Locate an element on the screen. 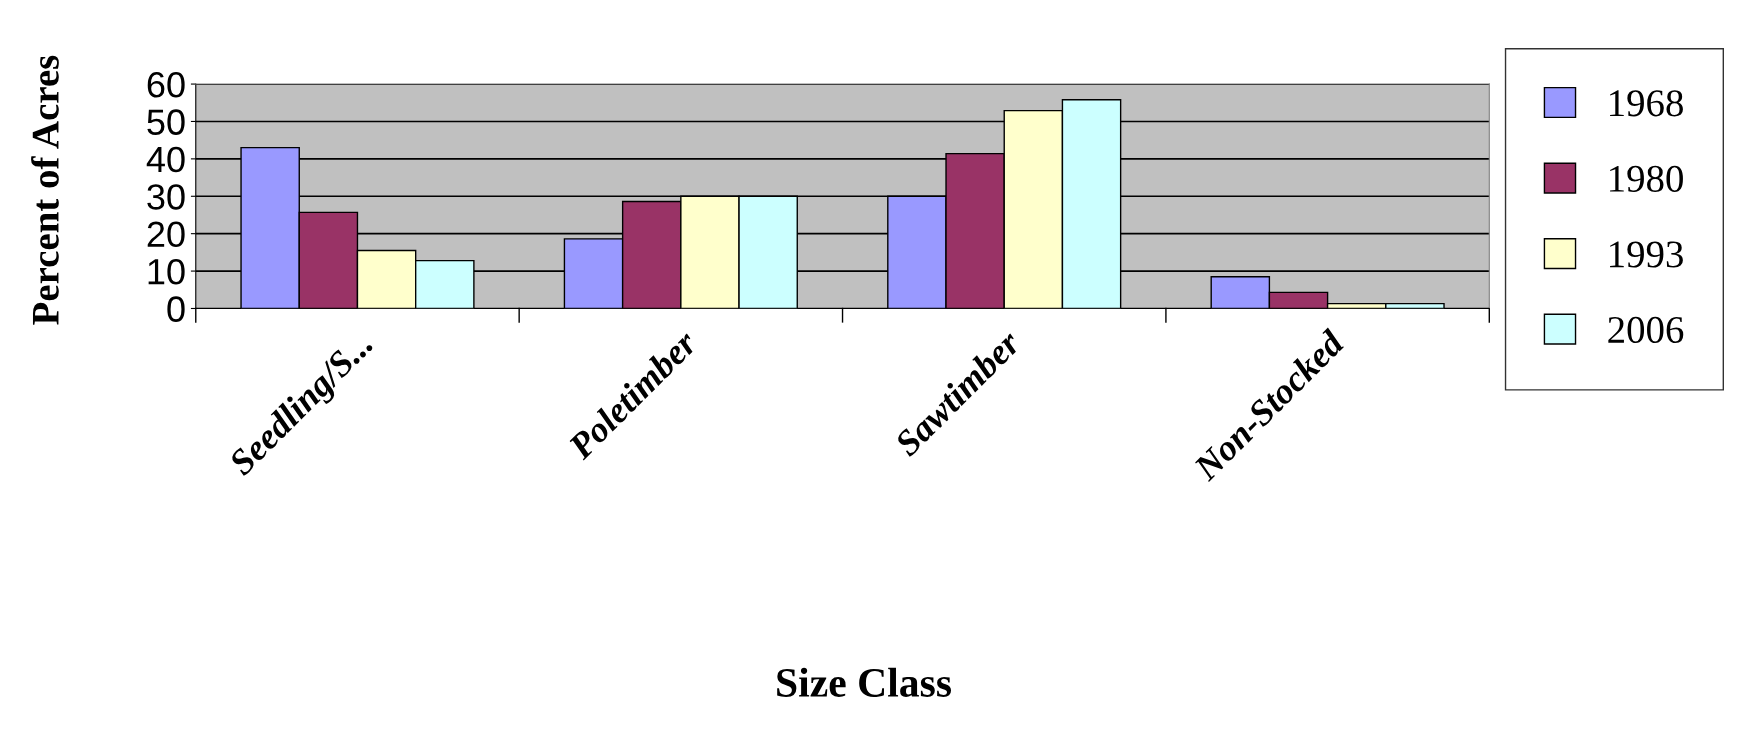 The height and width of the screenshot is (731, 1748). legend-label: 1993 is located at coordinates (1646, 254).